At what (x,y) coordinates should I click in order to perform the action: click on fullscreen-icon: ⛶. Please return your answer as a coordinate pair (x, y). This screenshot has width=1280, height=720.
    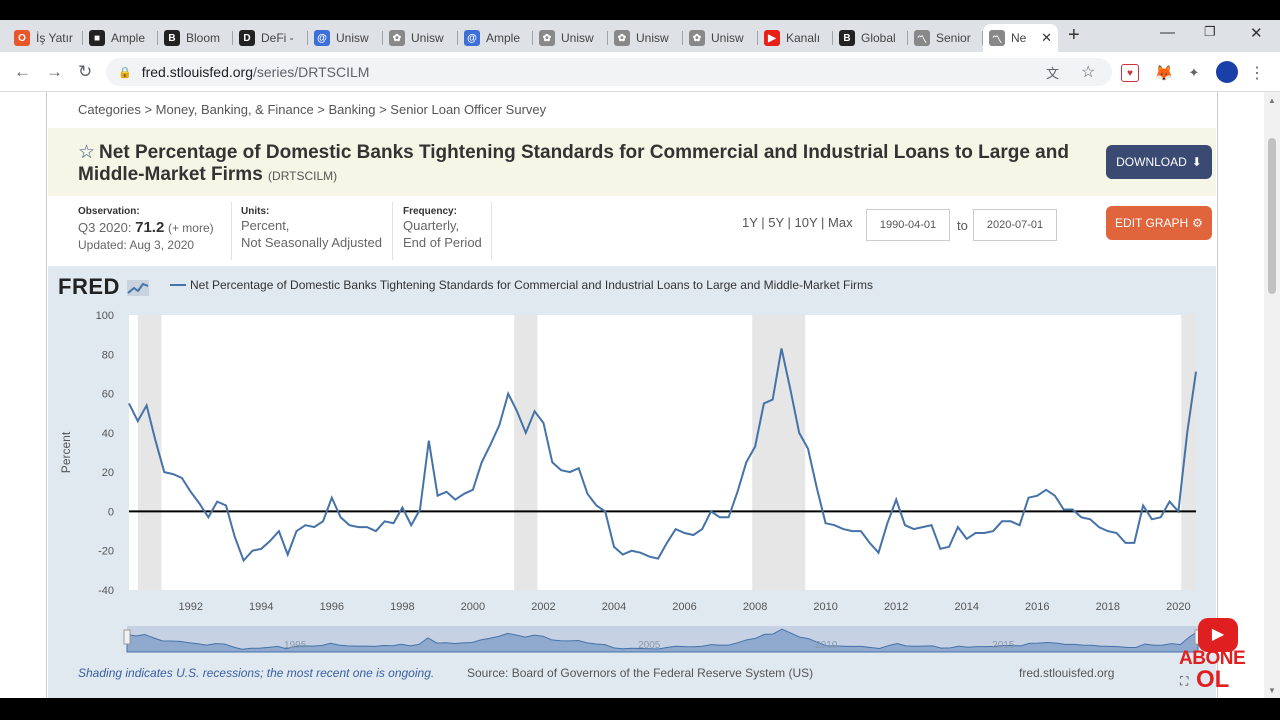
    Looking at the image, I should click on (1184, 681).